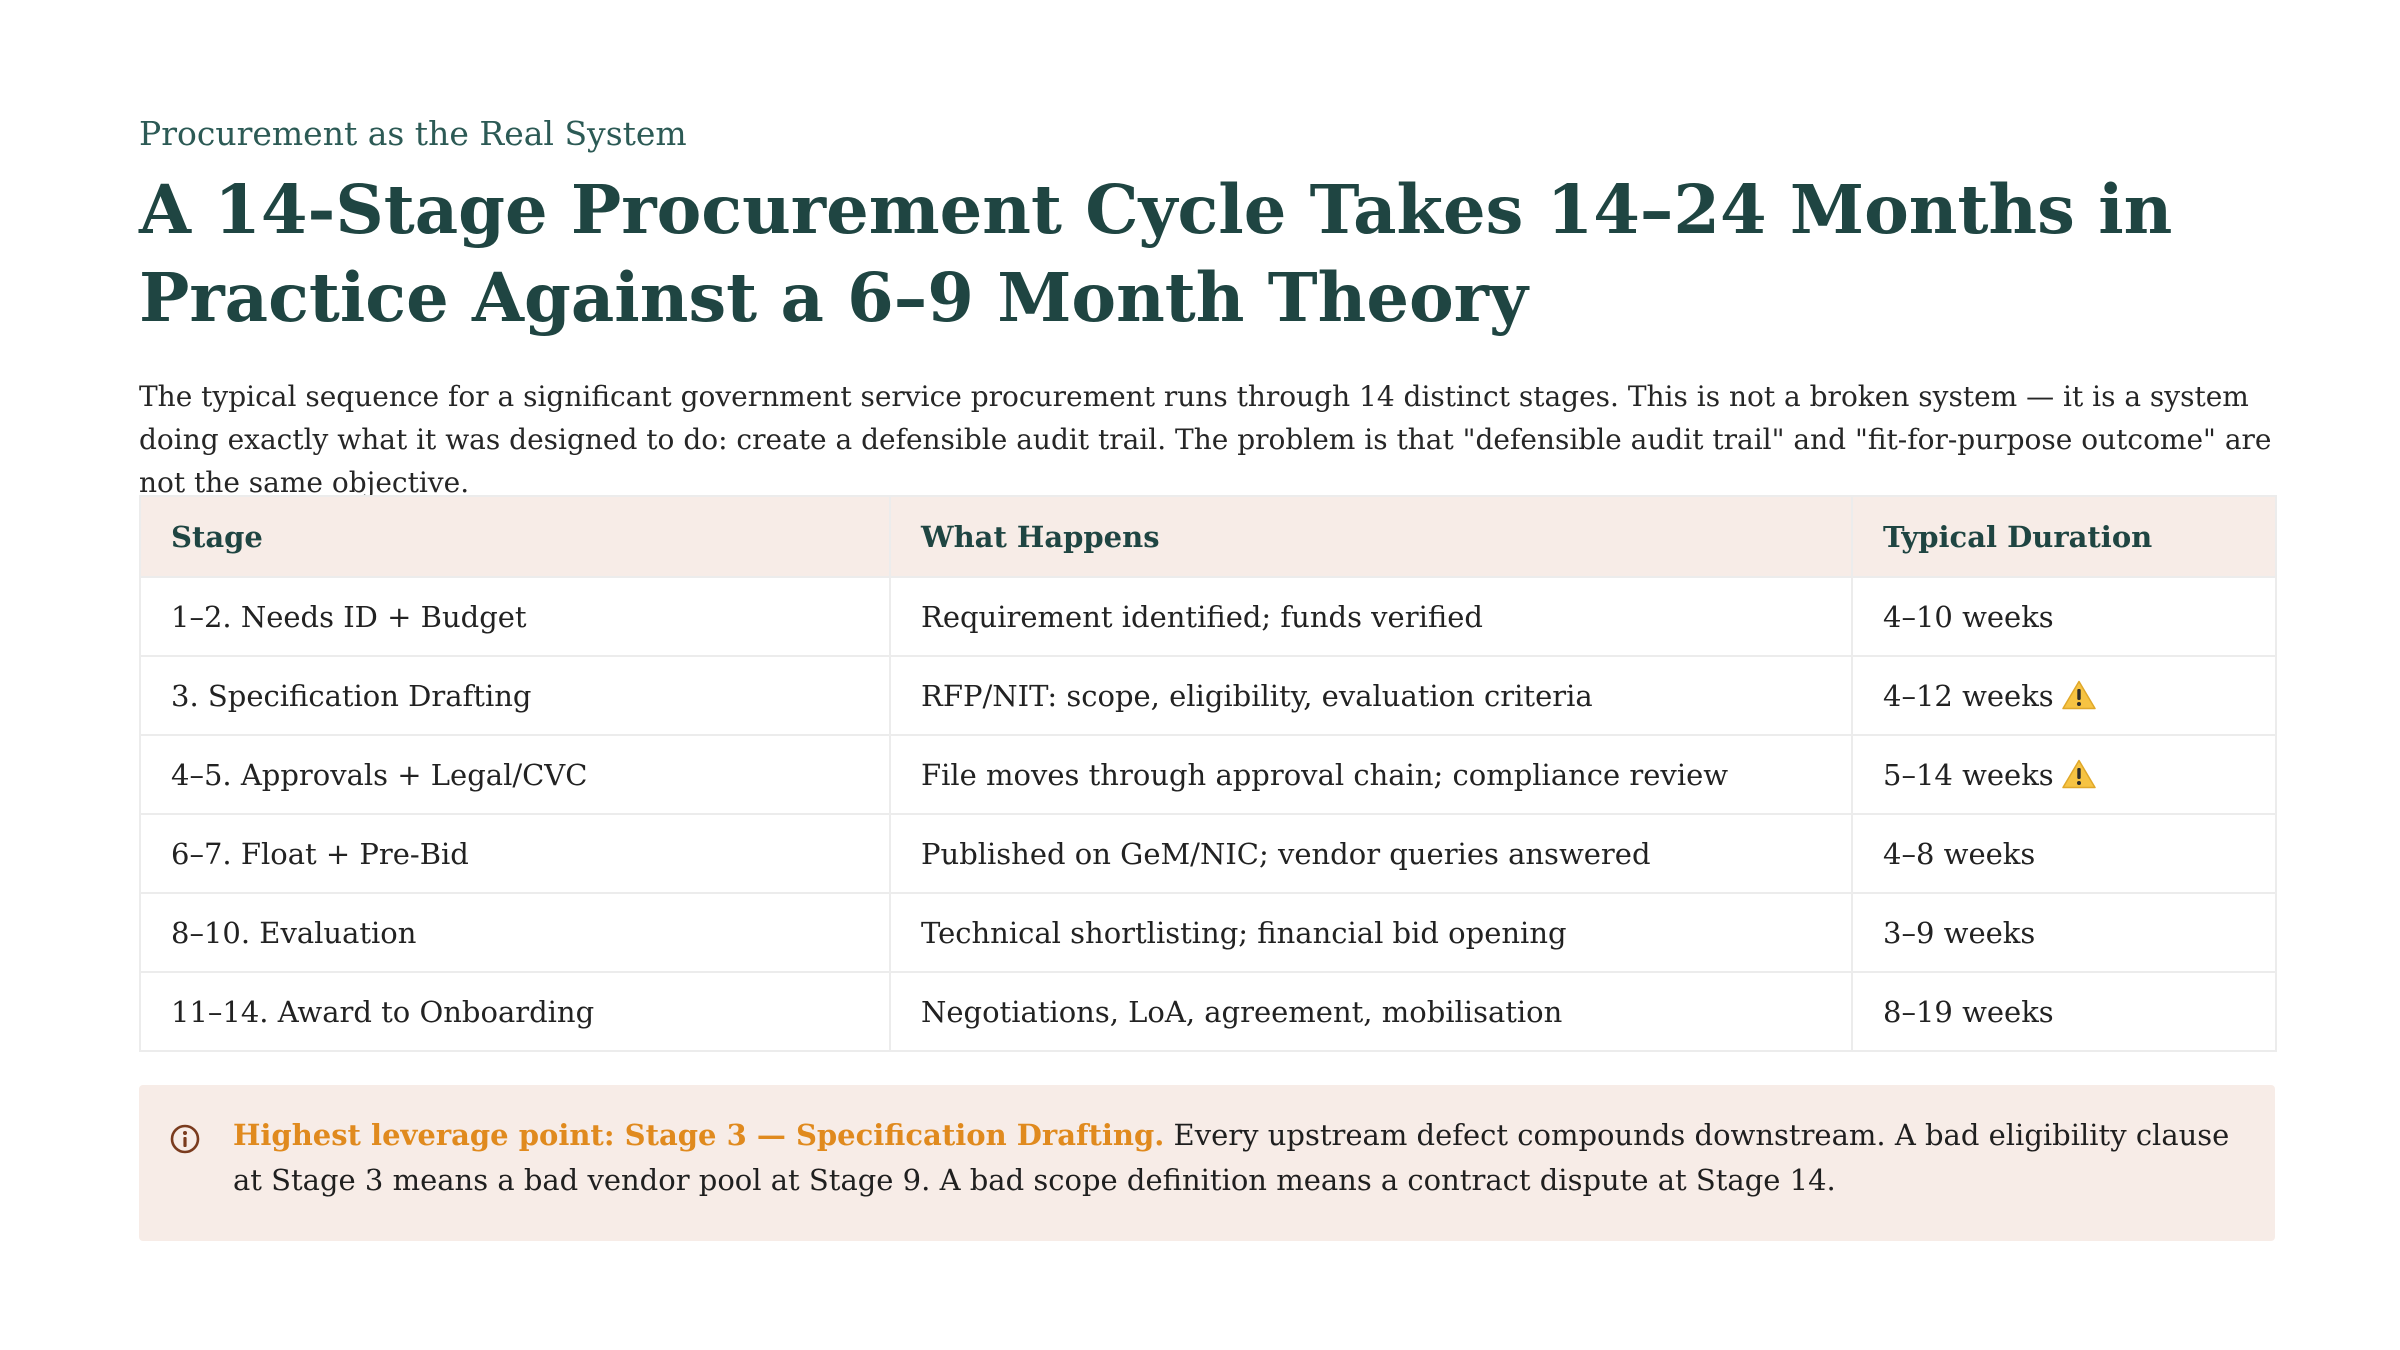  Describe the element at coordinates (515, 932) in the screenshot. I see `cell-stage: 8–10. Evaluation` at that location.